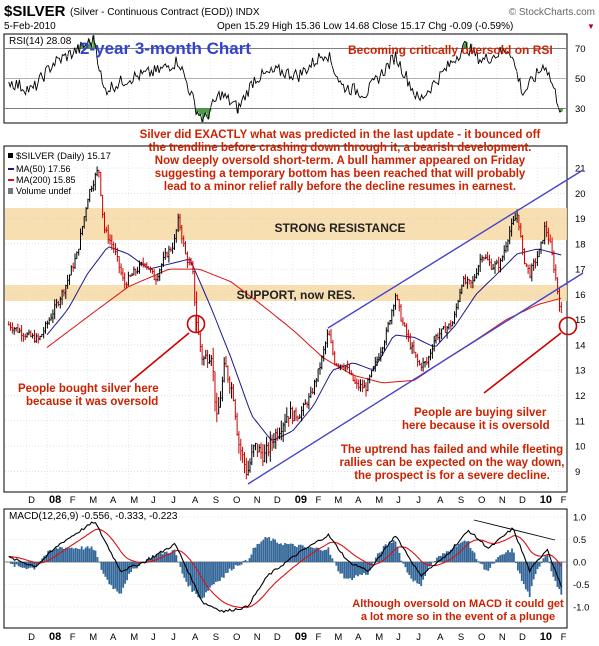 This screenshot has width=599, height=646. Describe the element at coordinates (579, 540) in the screenshot. I see `macd-tick-label: 0.5` at that location.